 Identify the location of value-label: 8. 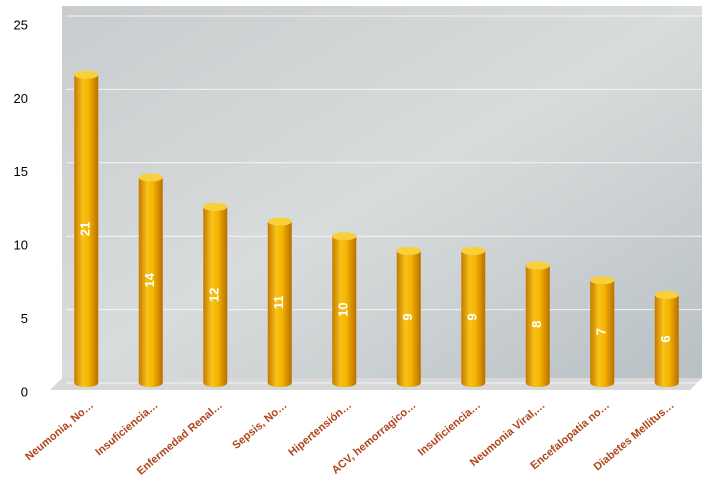
(536, 324).